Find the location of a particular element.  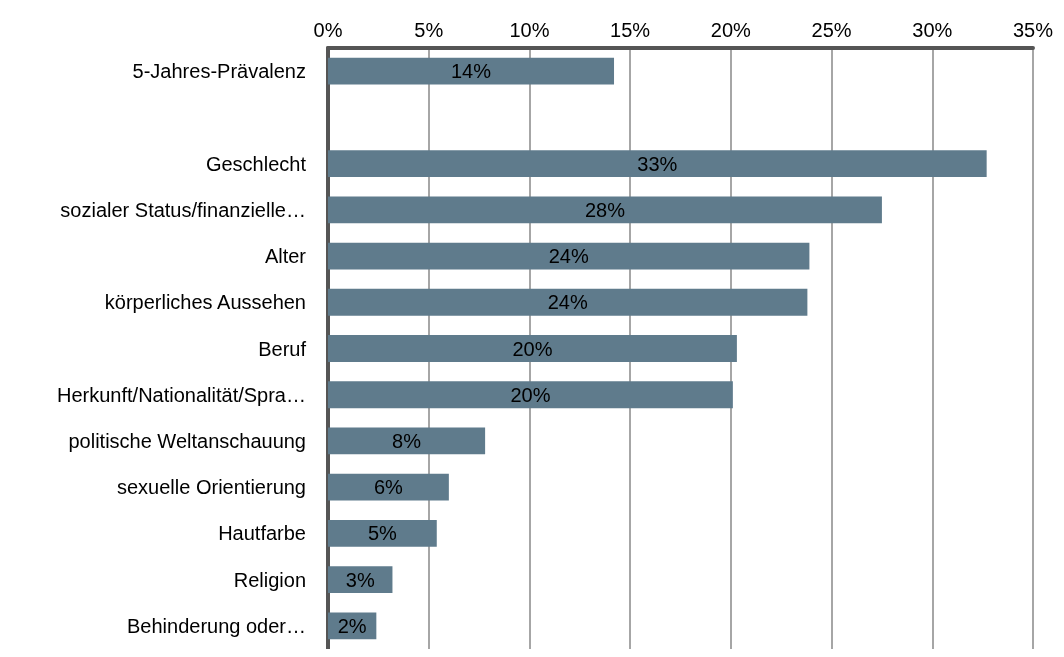

x-tick-label: 5% is located at coordinates (429, 30).